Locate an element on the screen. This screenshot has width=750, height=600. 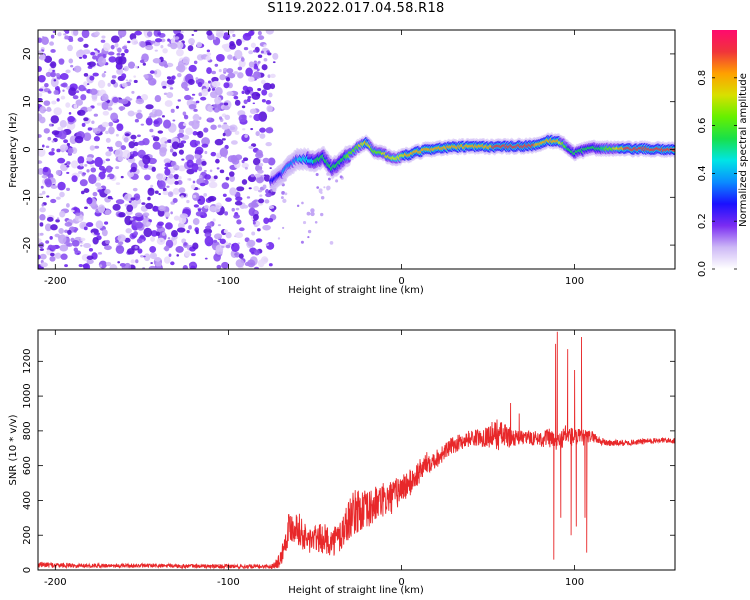
y-tick-label: 20 is located at coordinates (27, 54).